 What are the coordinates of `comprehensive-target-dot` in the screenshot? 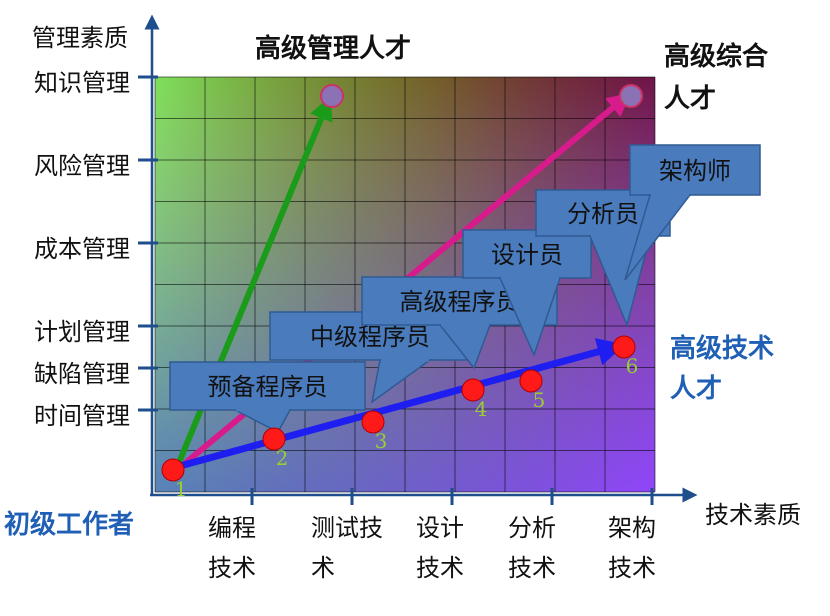 It's located at (631, 96).